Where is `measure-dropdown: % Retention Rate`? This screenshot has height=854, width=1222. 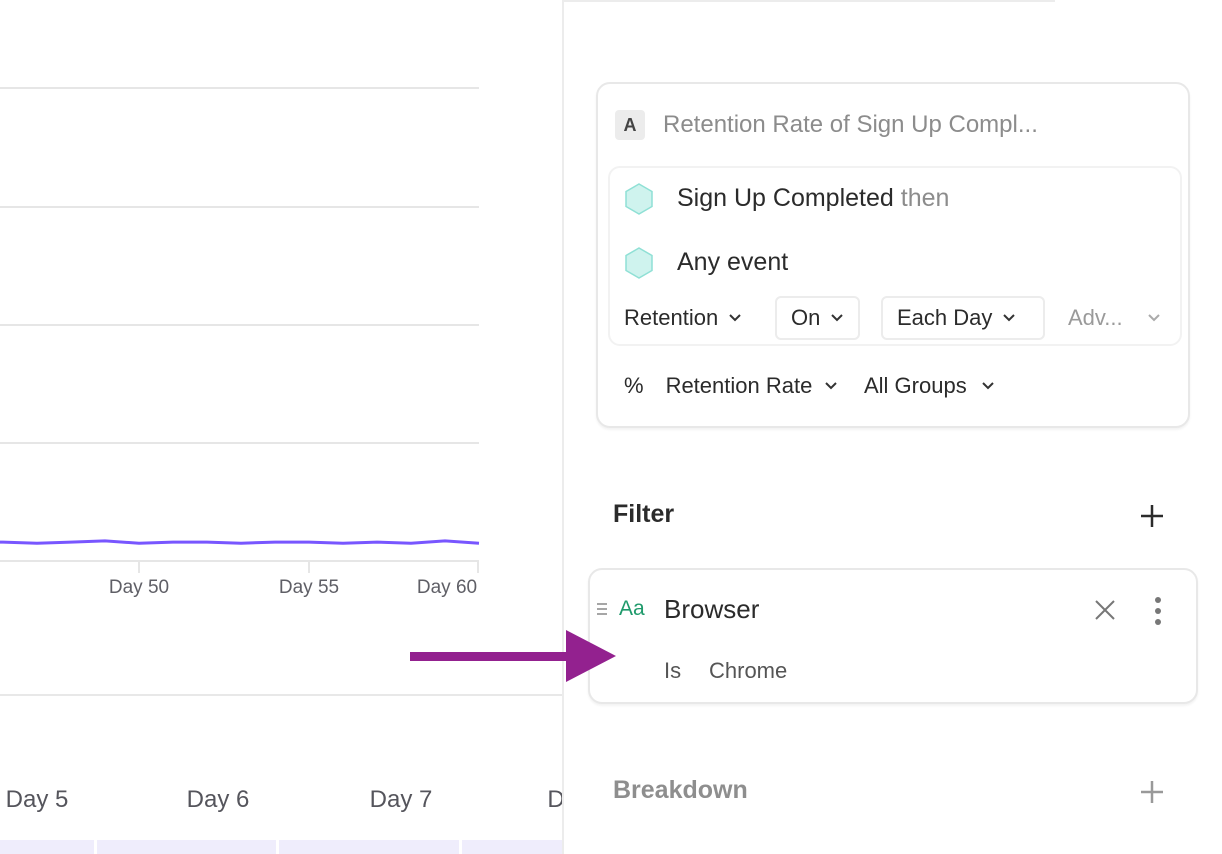
measure-dropdown: % Retention Rate is located at coordinates (731, 386).